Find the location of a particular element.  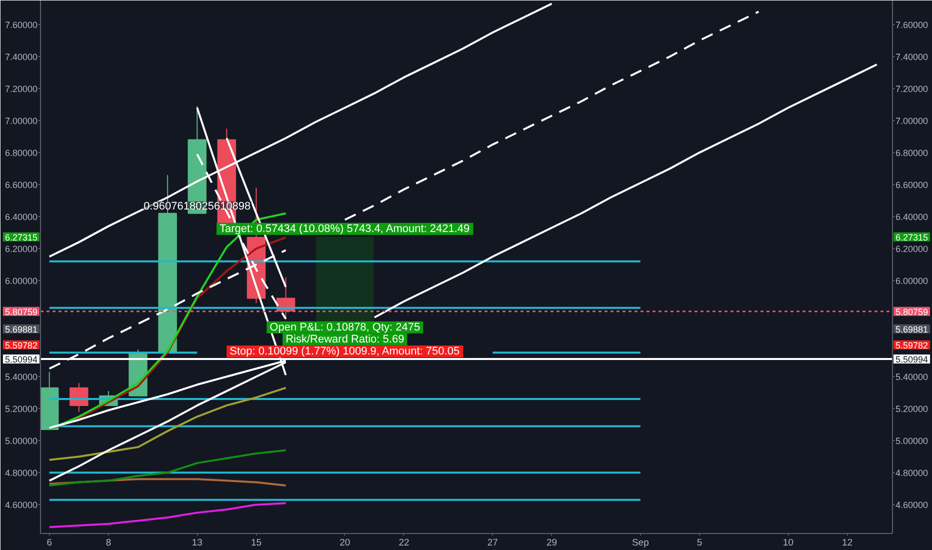

y2-tick-label: 5.20000 is located at coordinates (912, 409).